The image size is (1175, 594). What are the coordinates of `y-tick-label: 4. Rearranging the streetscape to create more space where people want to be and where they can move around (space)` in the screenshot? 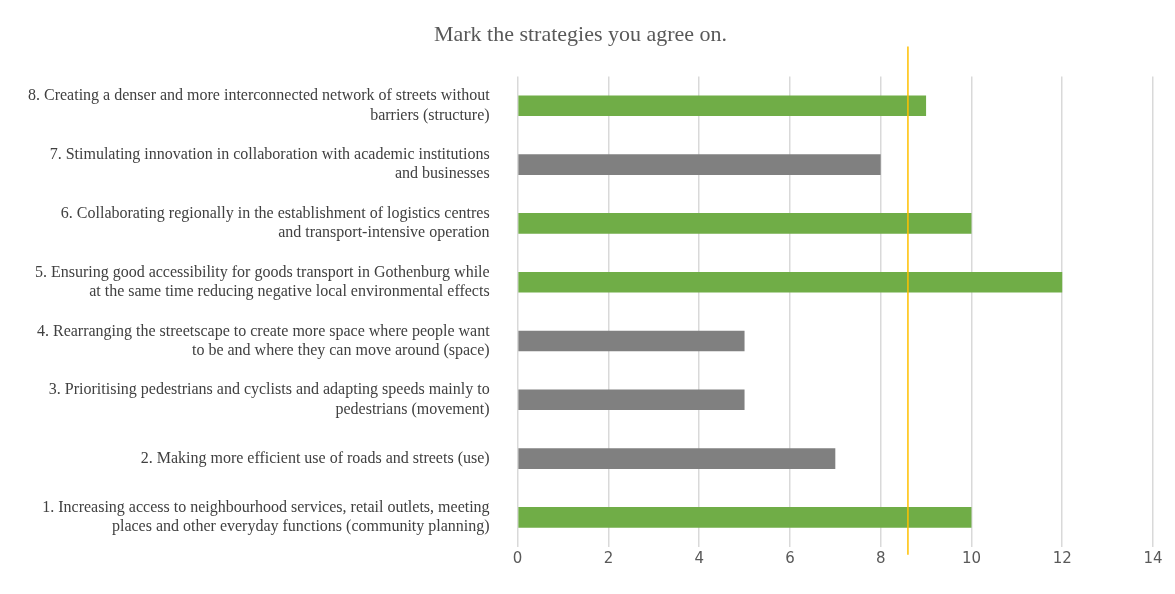 It's located at (263, 340).